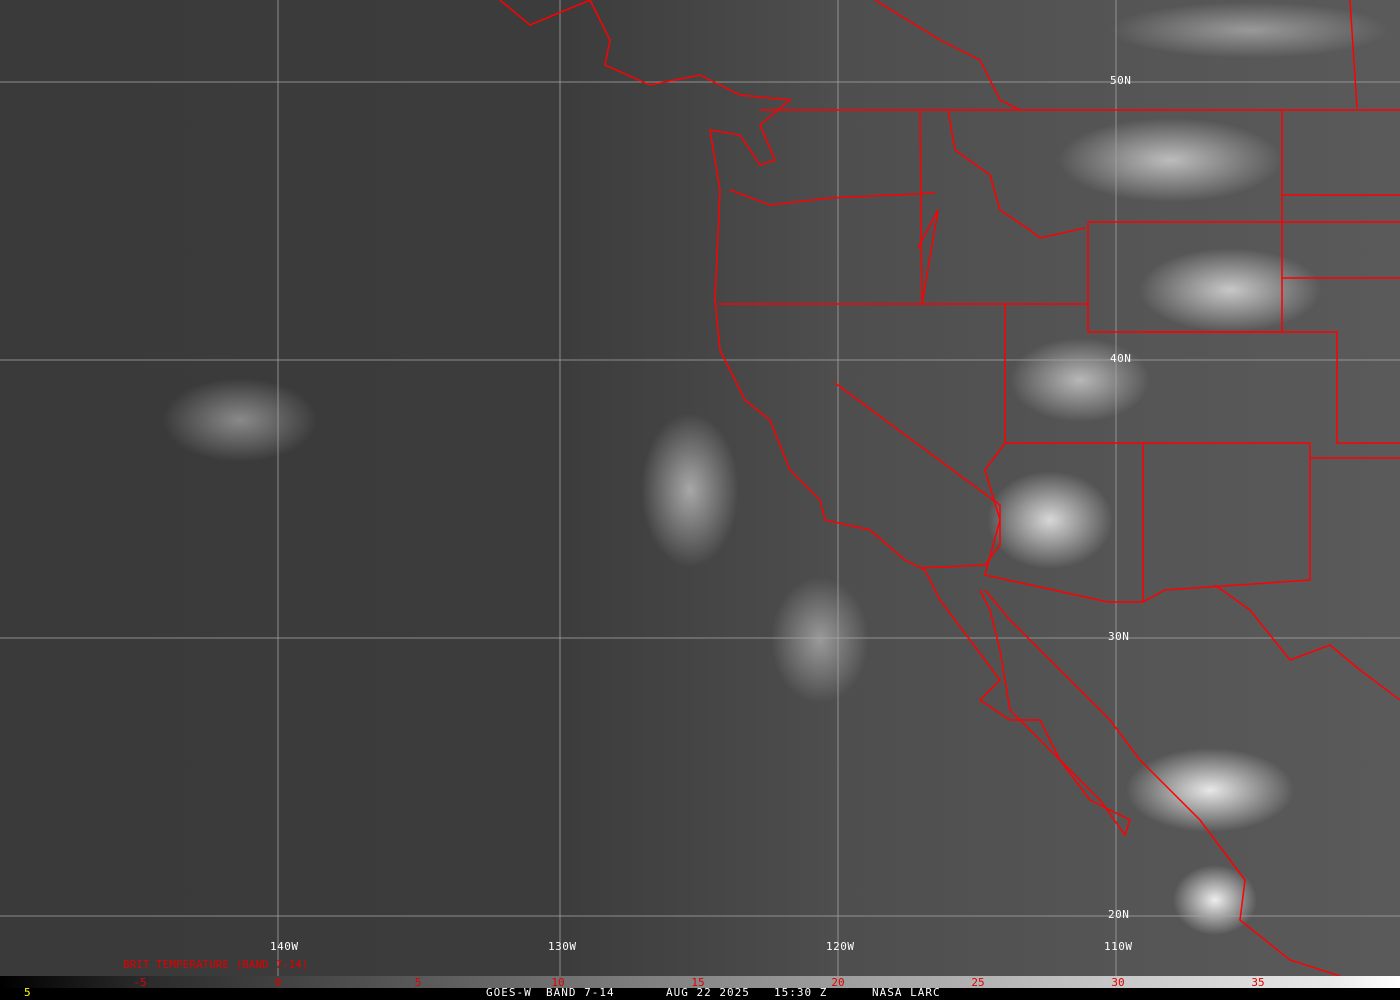  I want to click on scale-tick: 5, so click(418, 982).